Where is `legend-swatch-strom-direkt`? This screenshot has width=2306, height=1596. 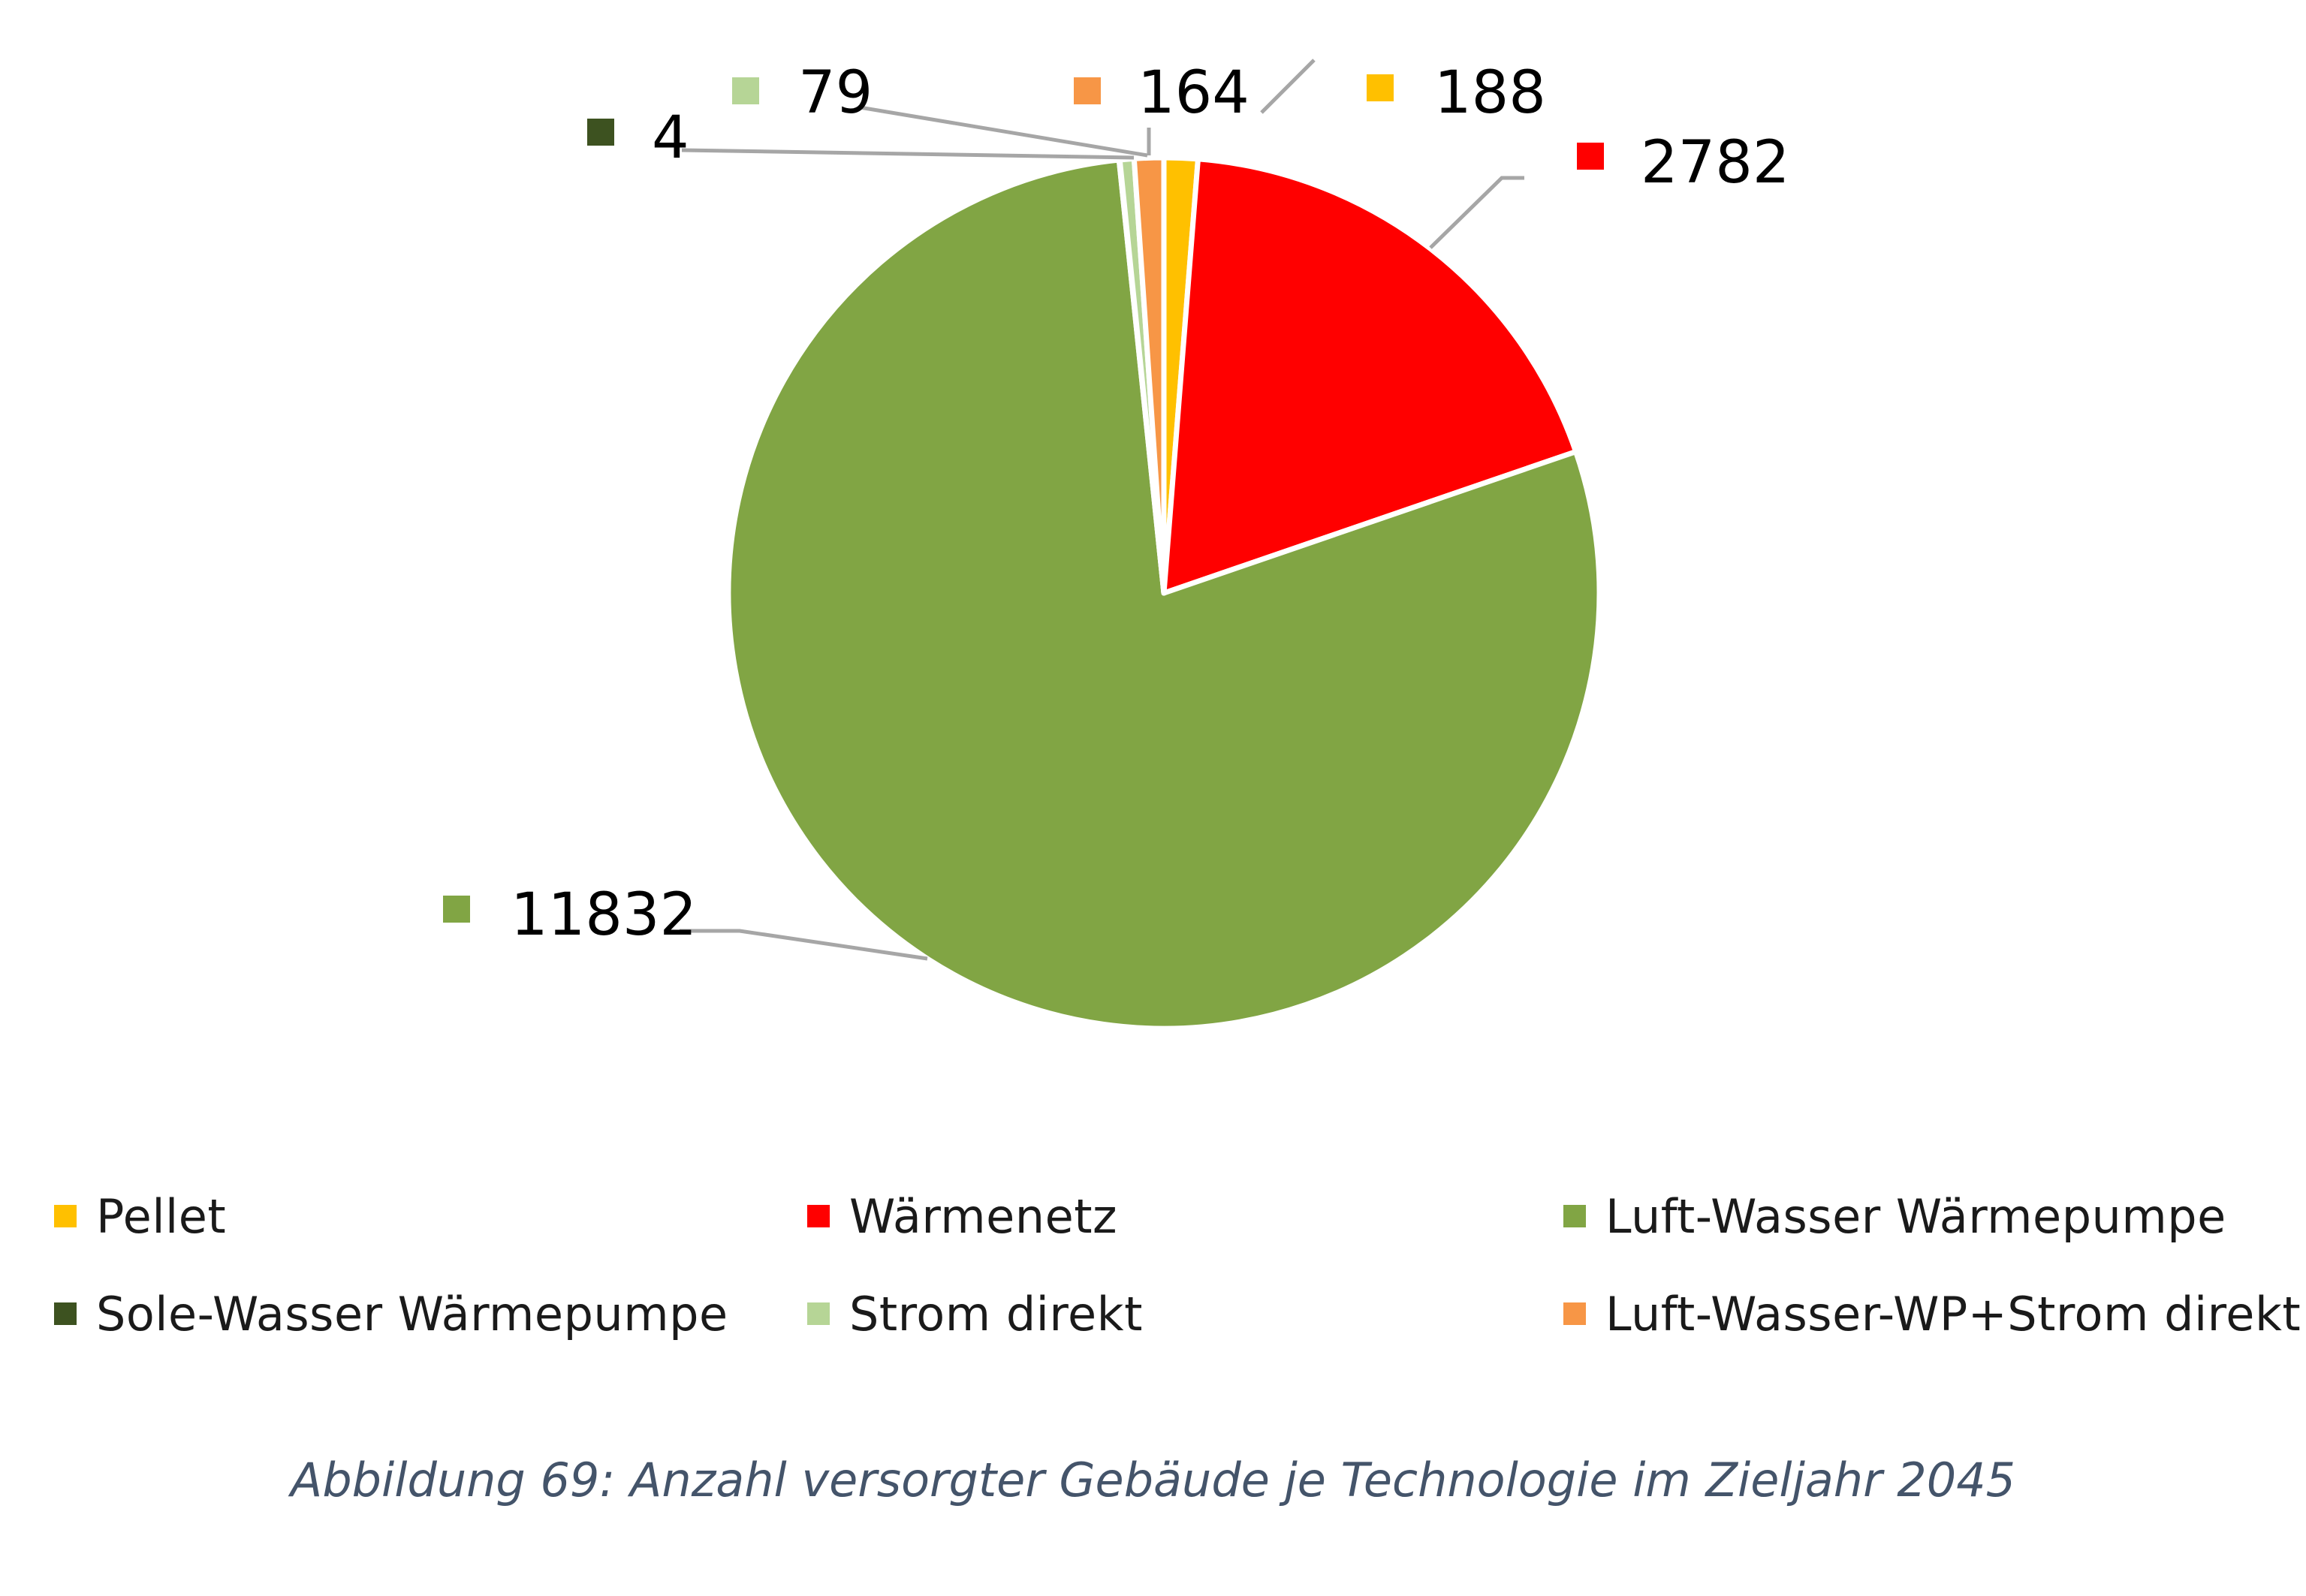
legend-swatch-strom-direkt is located at coordinates (818, 1313).